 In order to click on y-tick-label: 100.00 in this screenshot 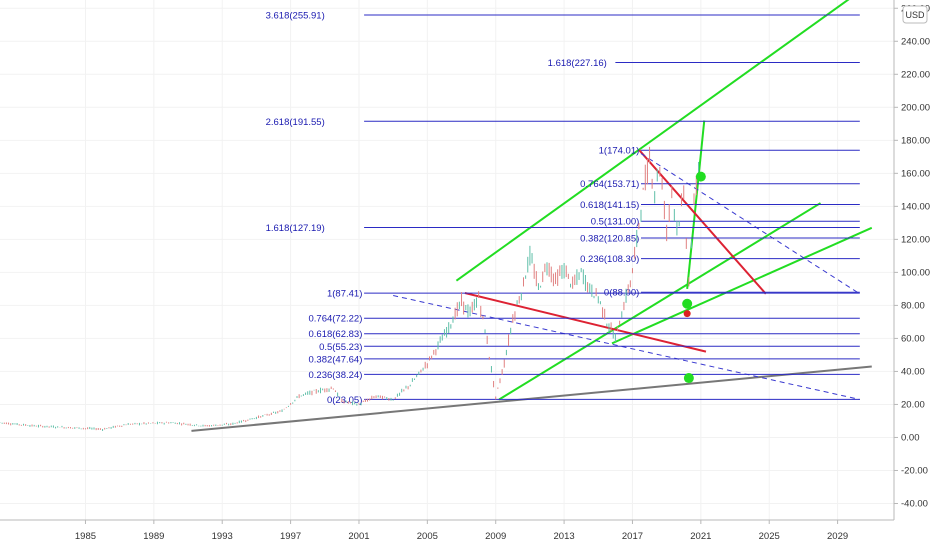, I will do `click(915, 272)`.